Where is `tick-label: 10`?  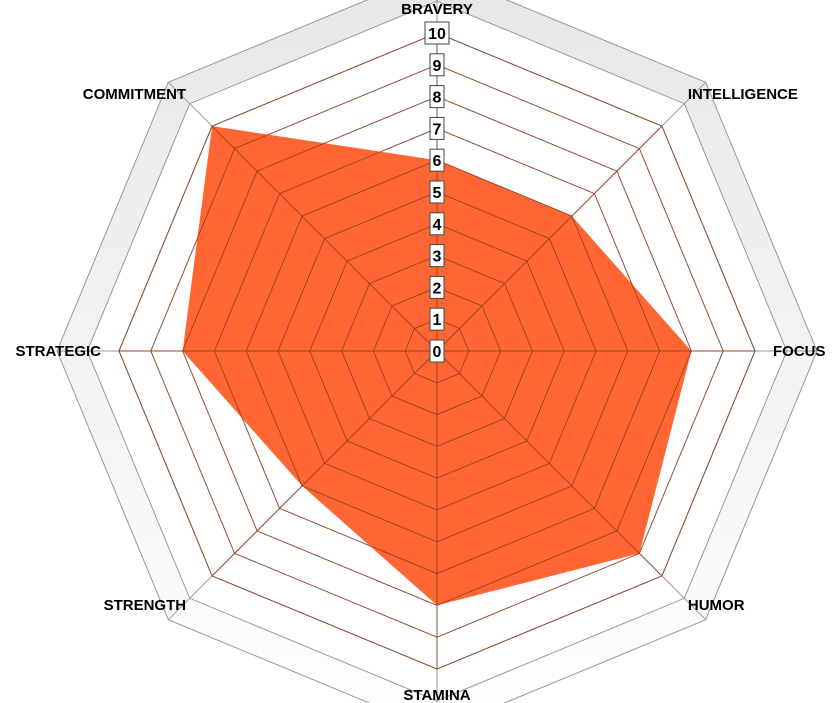
tick-label: 10 is located at coordinates (437, 33).